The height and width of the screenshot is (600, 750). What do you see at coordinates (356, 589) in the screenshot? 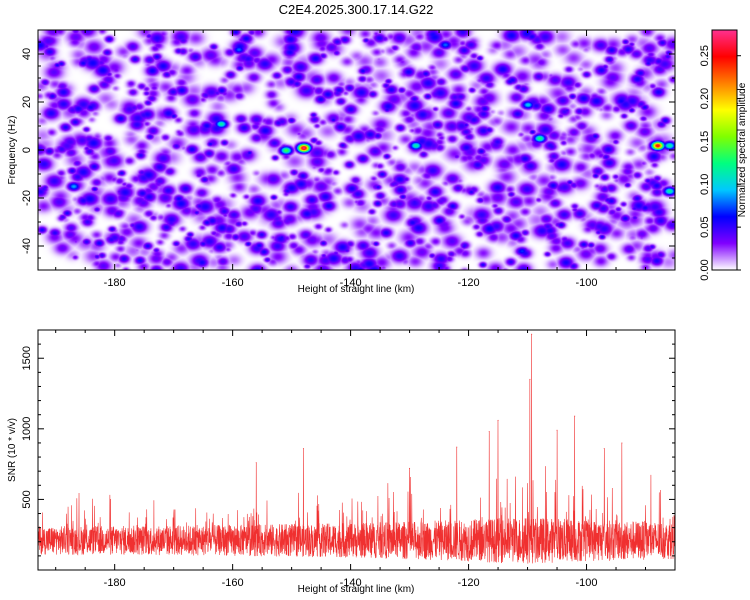
I see `snr-x-axis-title: Height of straight line (km)` at bounding box center [356, 589].